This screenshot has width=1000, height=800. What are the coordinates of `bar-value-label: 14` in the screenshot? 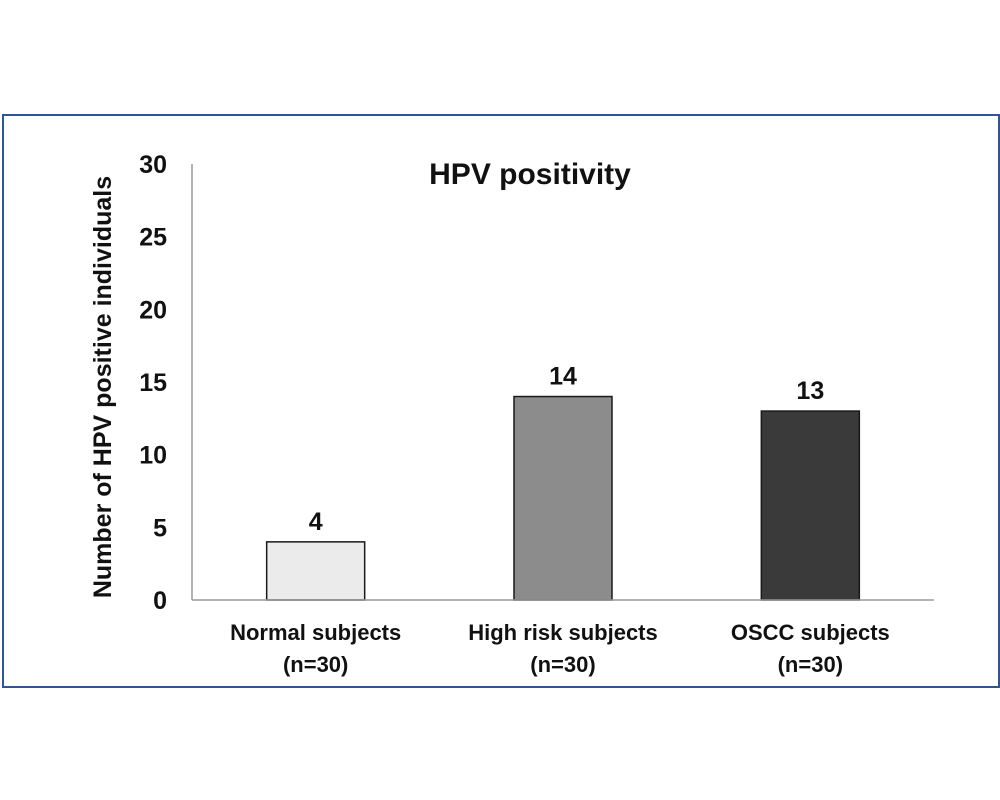 It's located at (563, 377).